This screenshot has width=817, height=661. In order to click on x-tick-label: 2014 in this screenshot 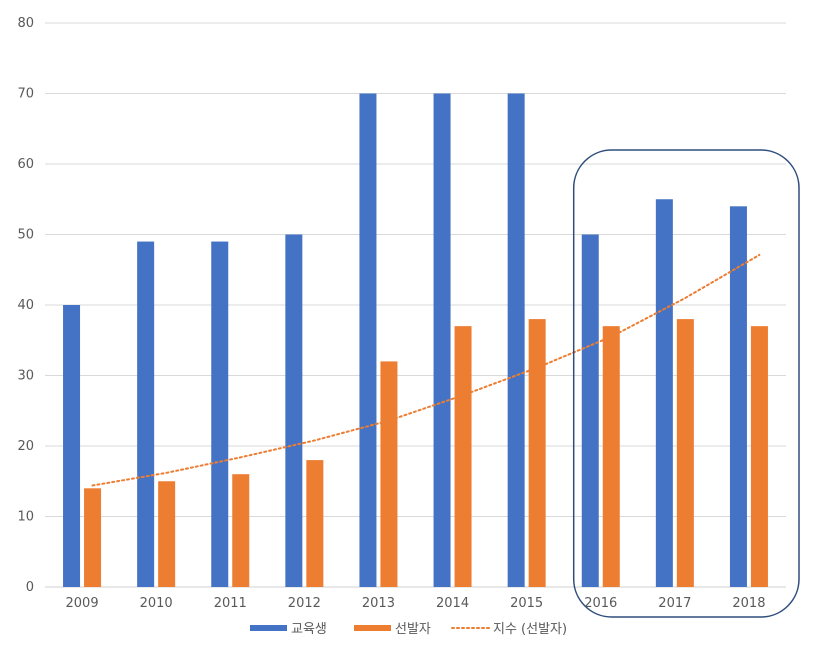, I will do `click(452, 603)`.